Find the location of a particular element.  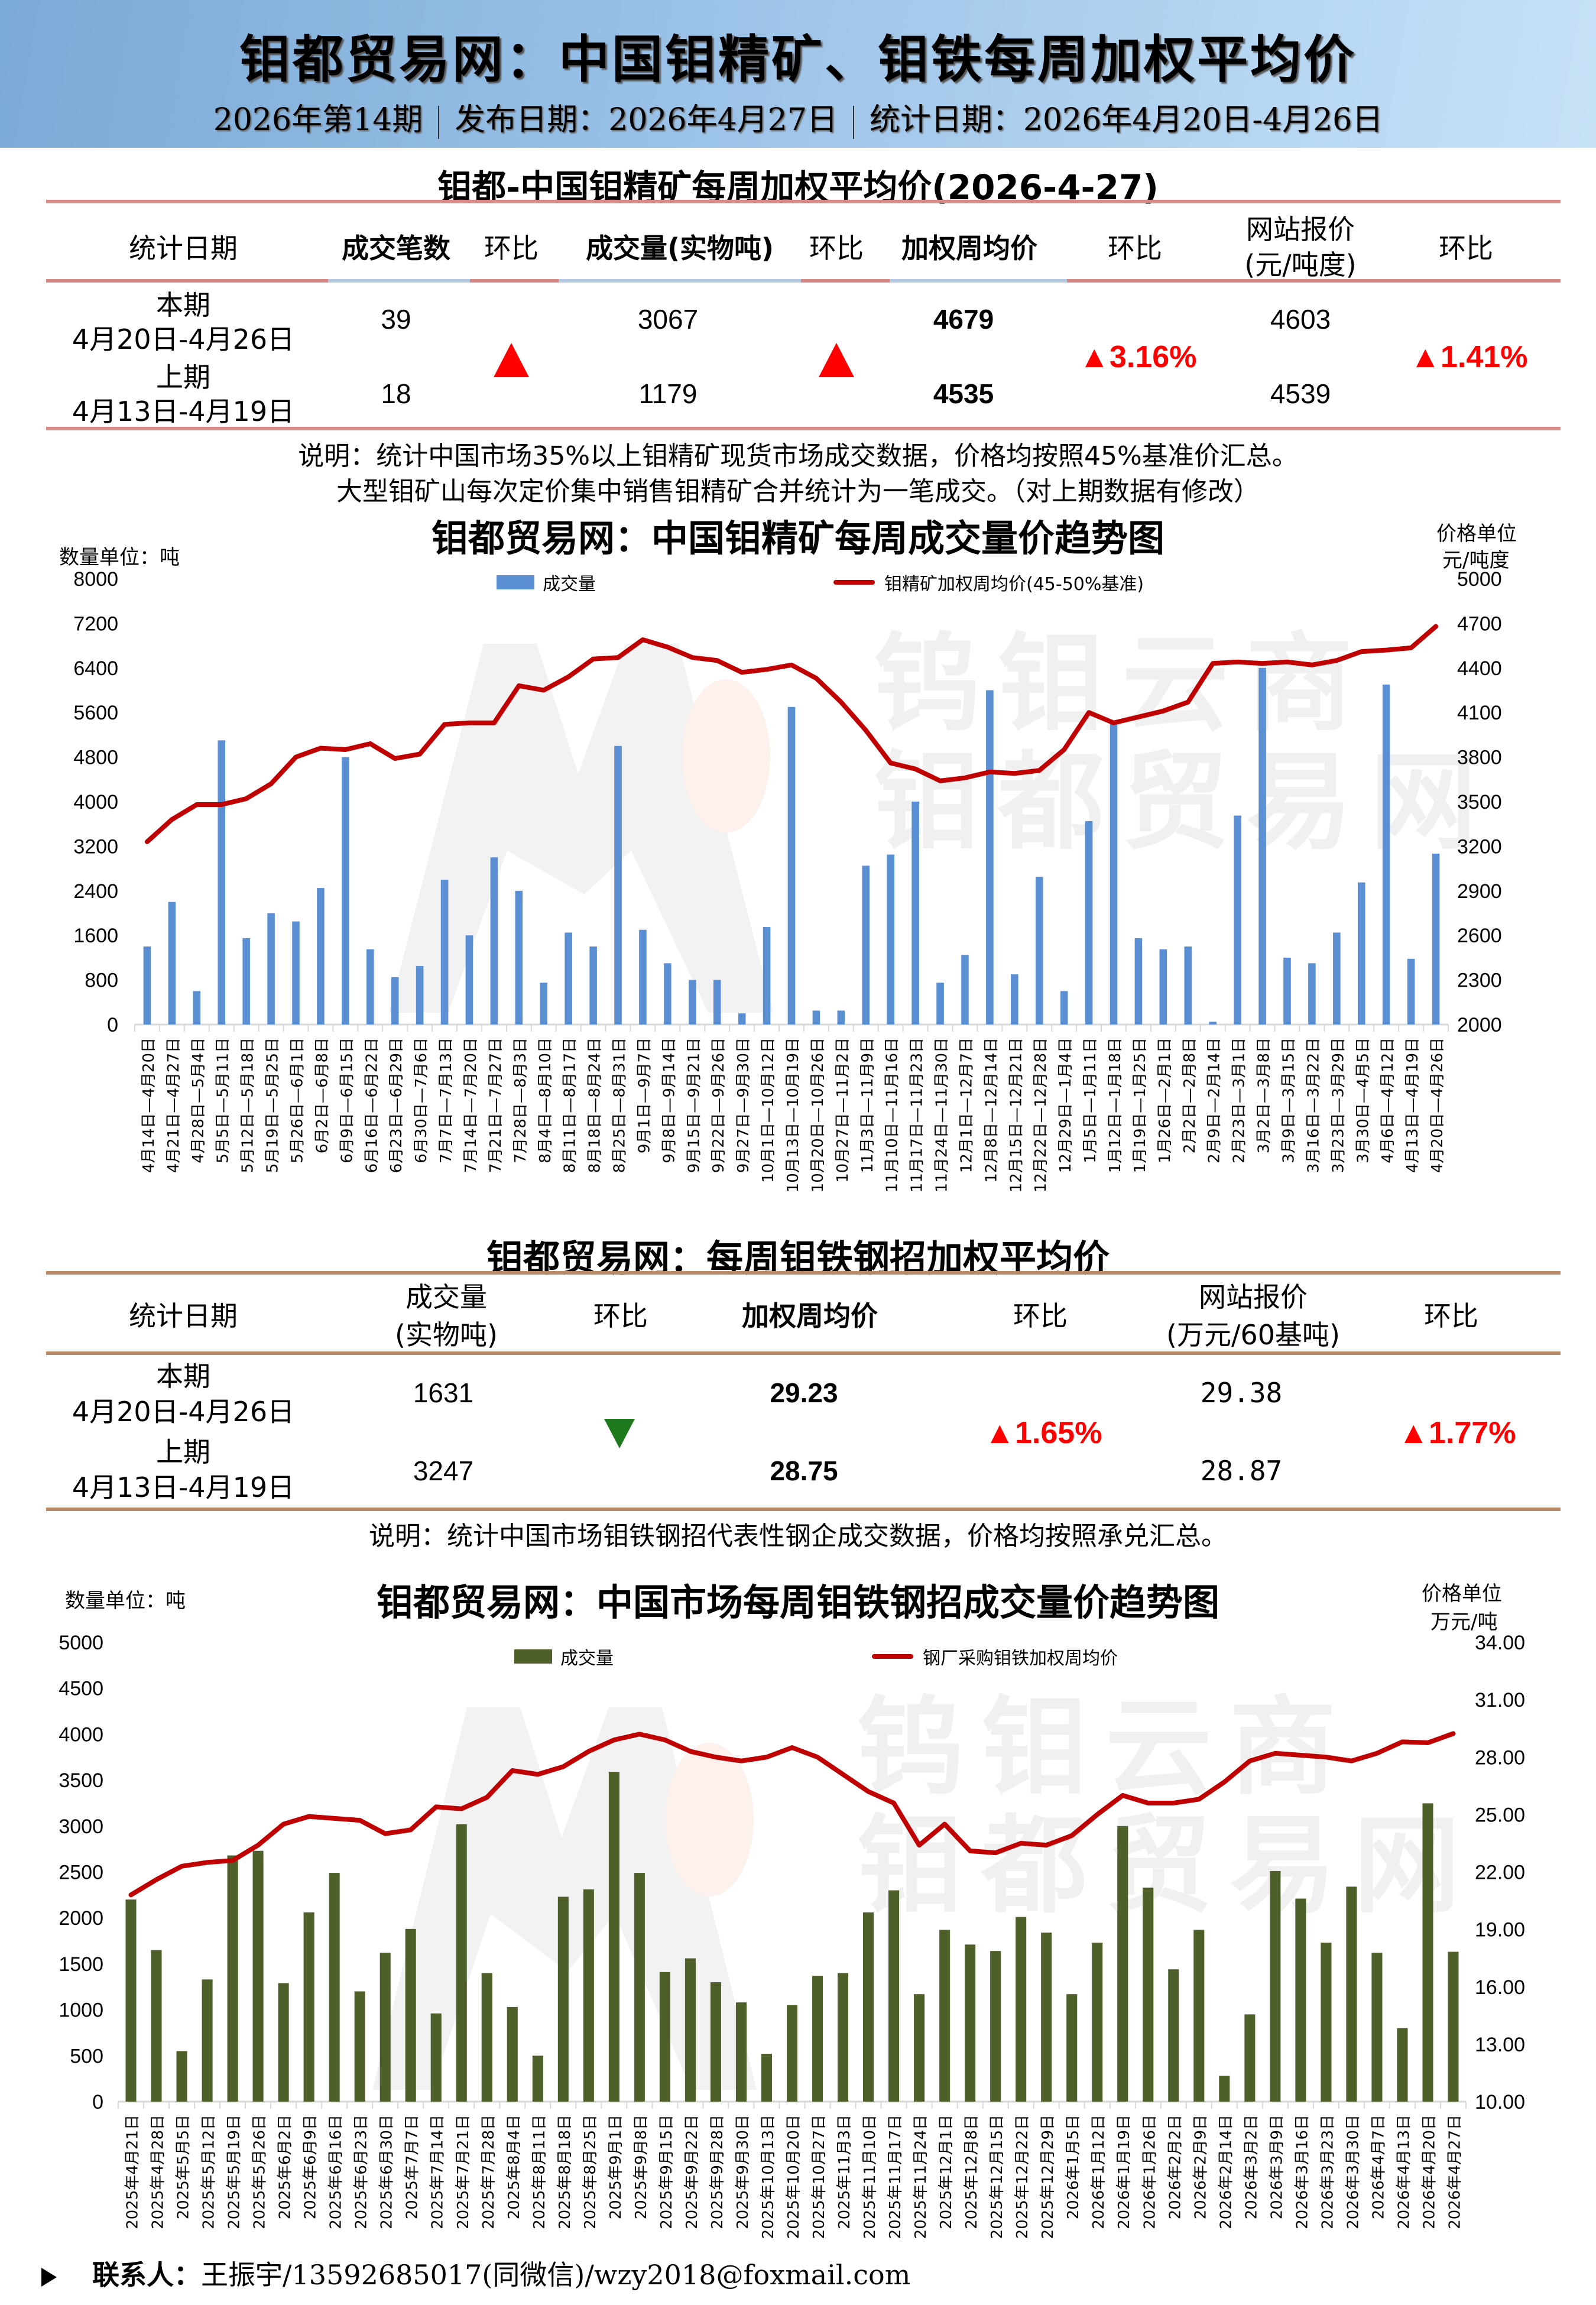

y-axis-tick-left: 3000 is located at coordinates (81, 1827).